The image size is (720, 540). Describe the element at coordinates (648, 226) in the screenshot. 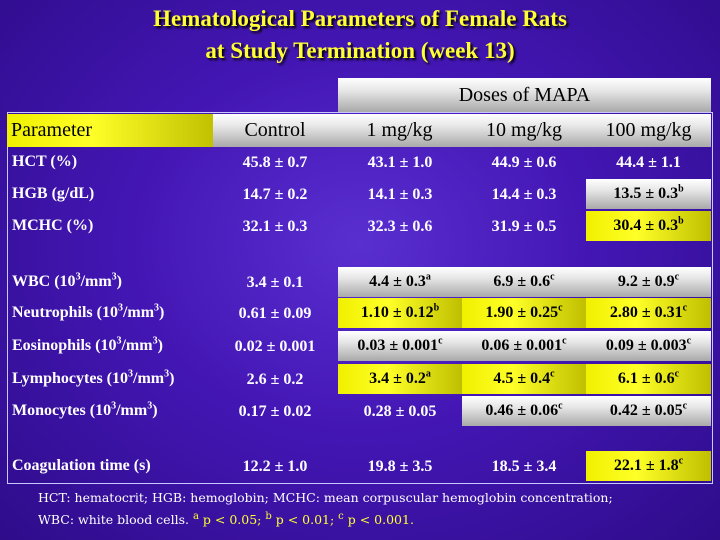

I see `value-cell: 30.4 ± 0.3b` at that location.